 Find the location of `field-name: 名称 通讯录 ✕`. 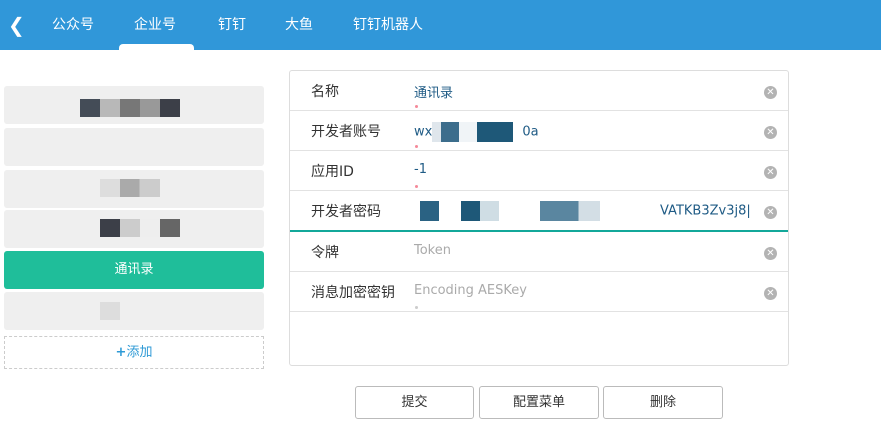

field-name: 名称 通讯录 ✕ is located at coordinates (539, 91).